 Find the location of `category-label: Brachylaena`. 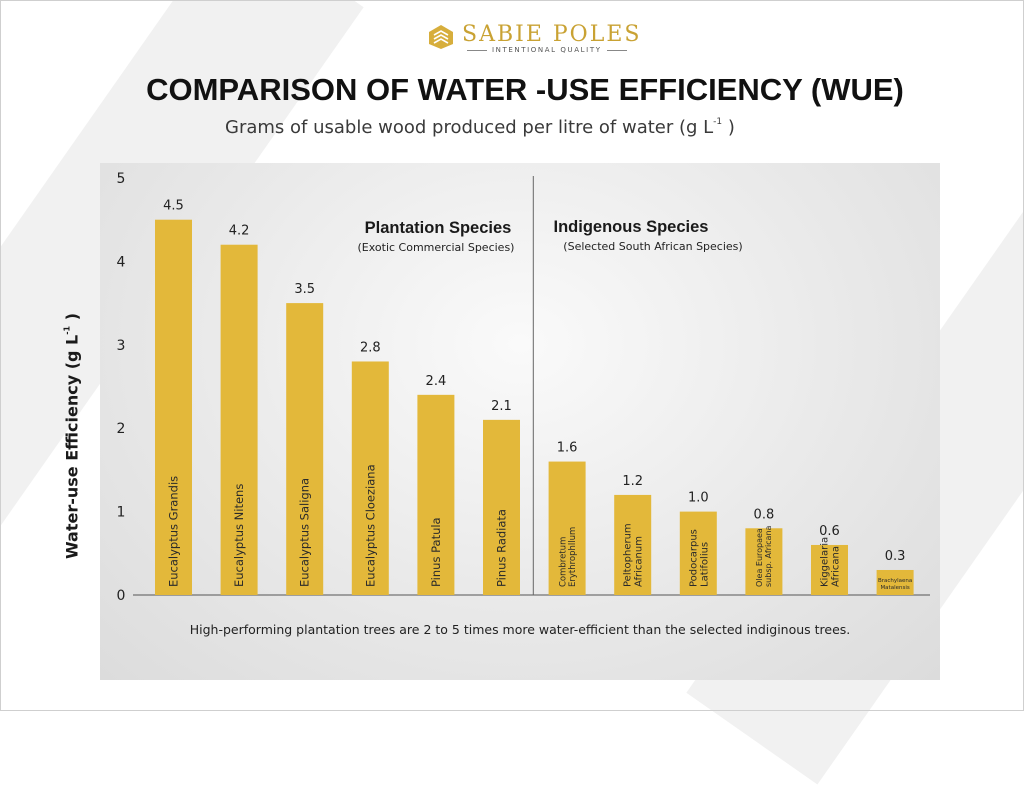

category-label: Brachylaena is located at coordinates (895, 581).